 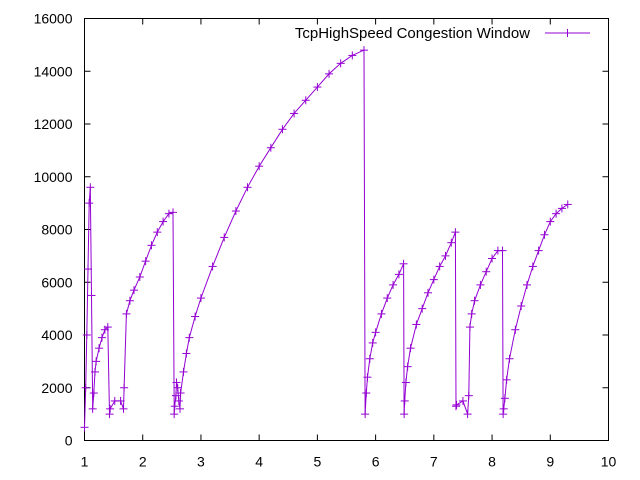 I want to click on x-tick-label: 7, so click(x=434, y=462).